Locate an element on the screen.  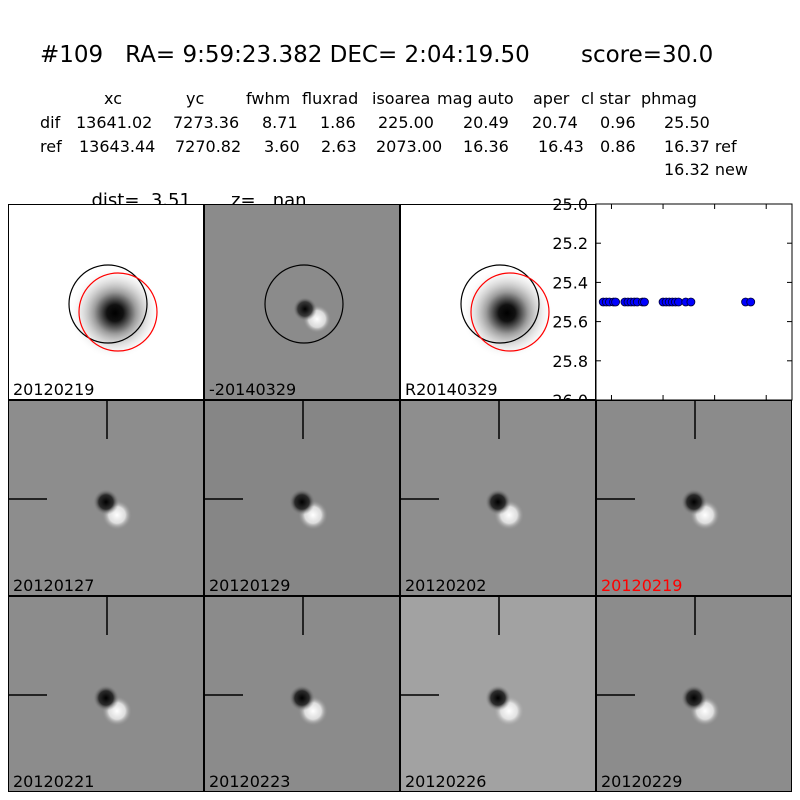
image-panel: 20120219 is located at coordinates (106, 302).